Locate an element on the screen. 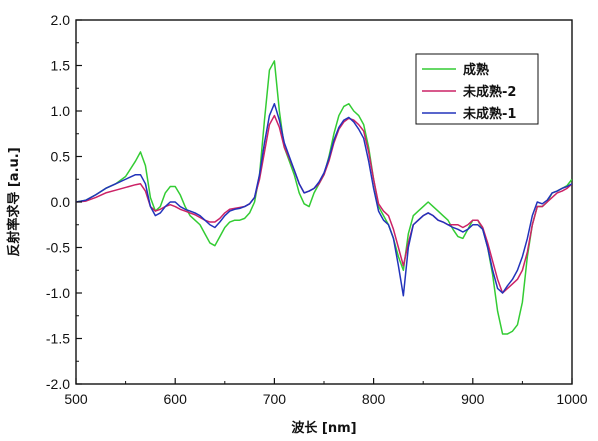 This screenshot has width=598, height=441. y-tick-label-5: 0.5 is located at coordinates (61, 157).